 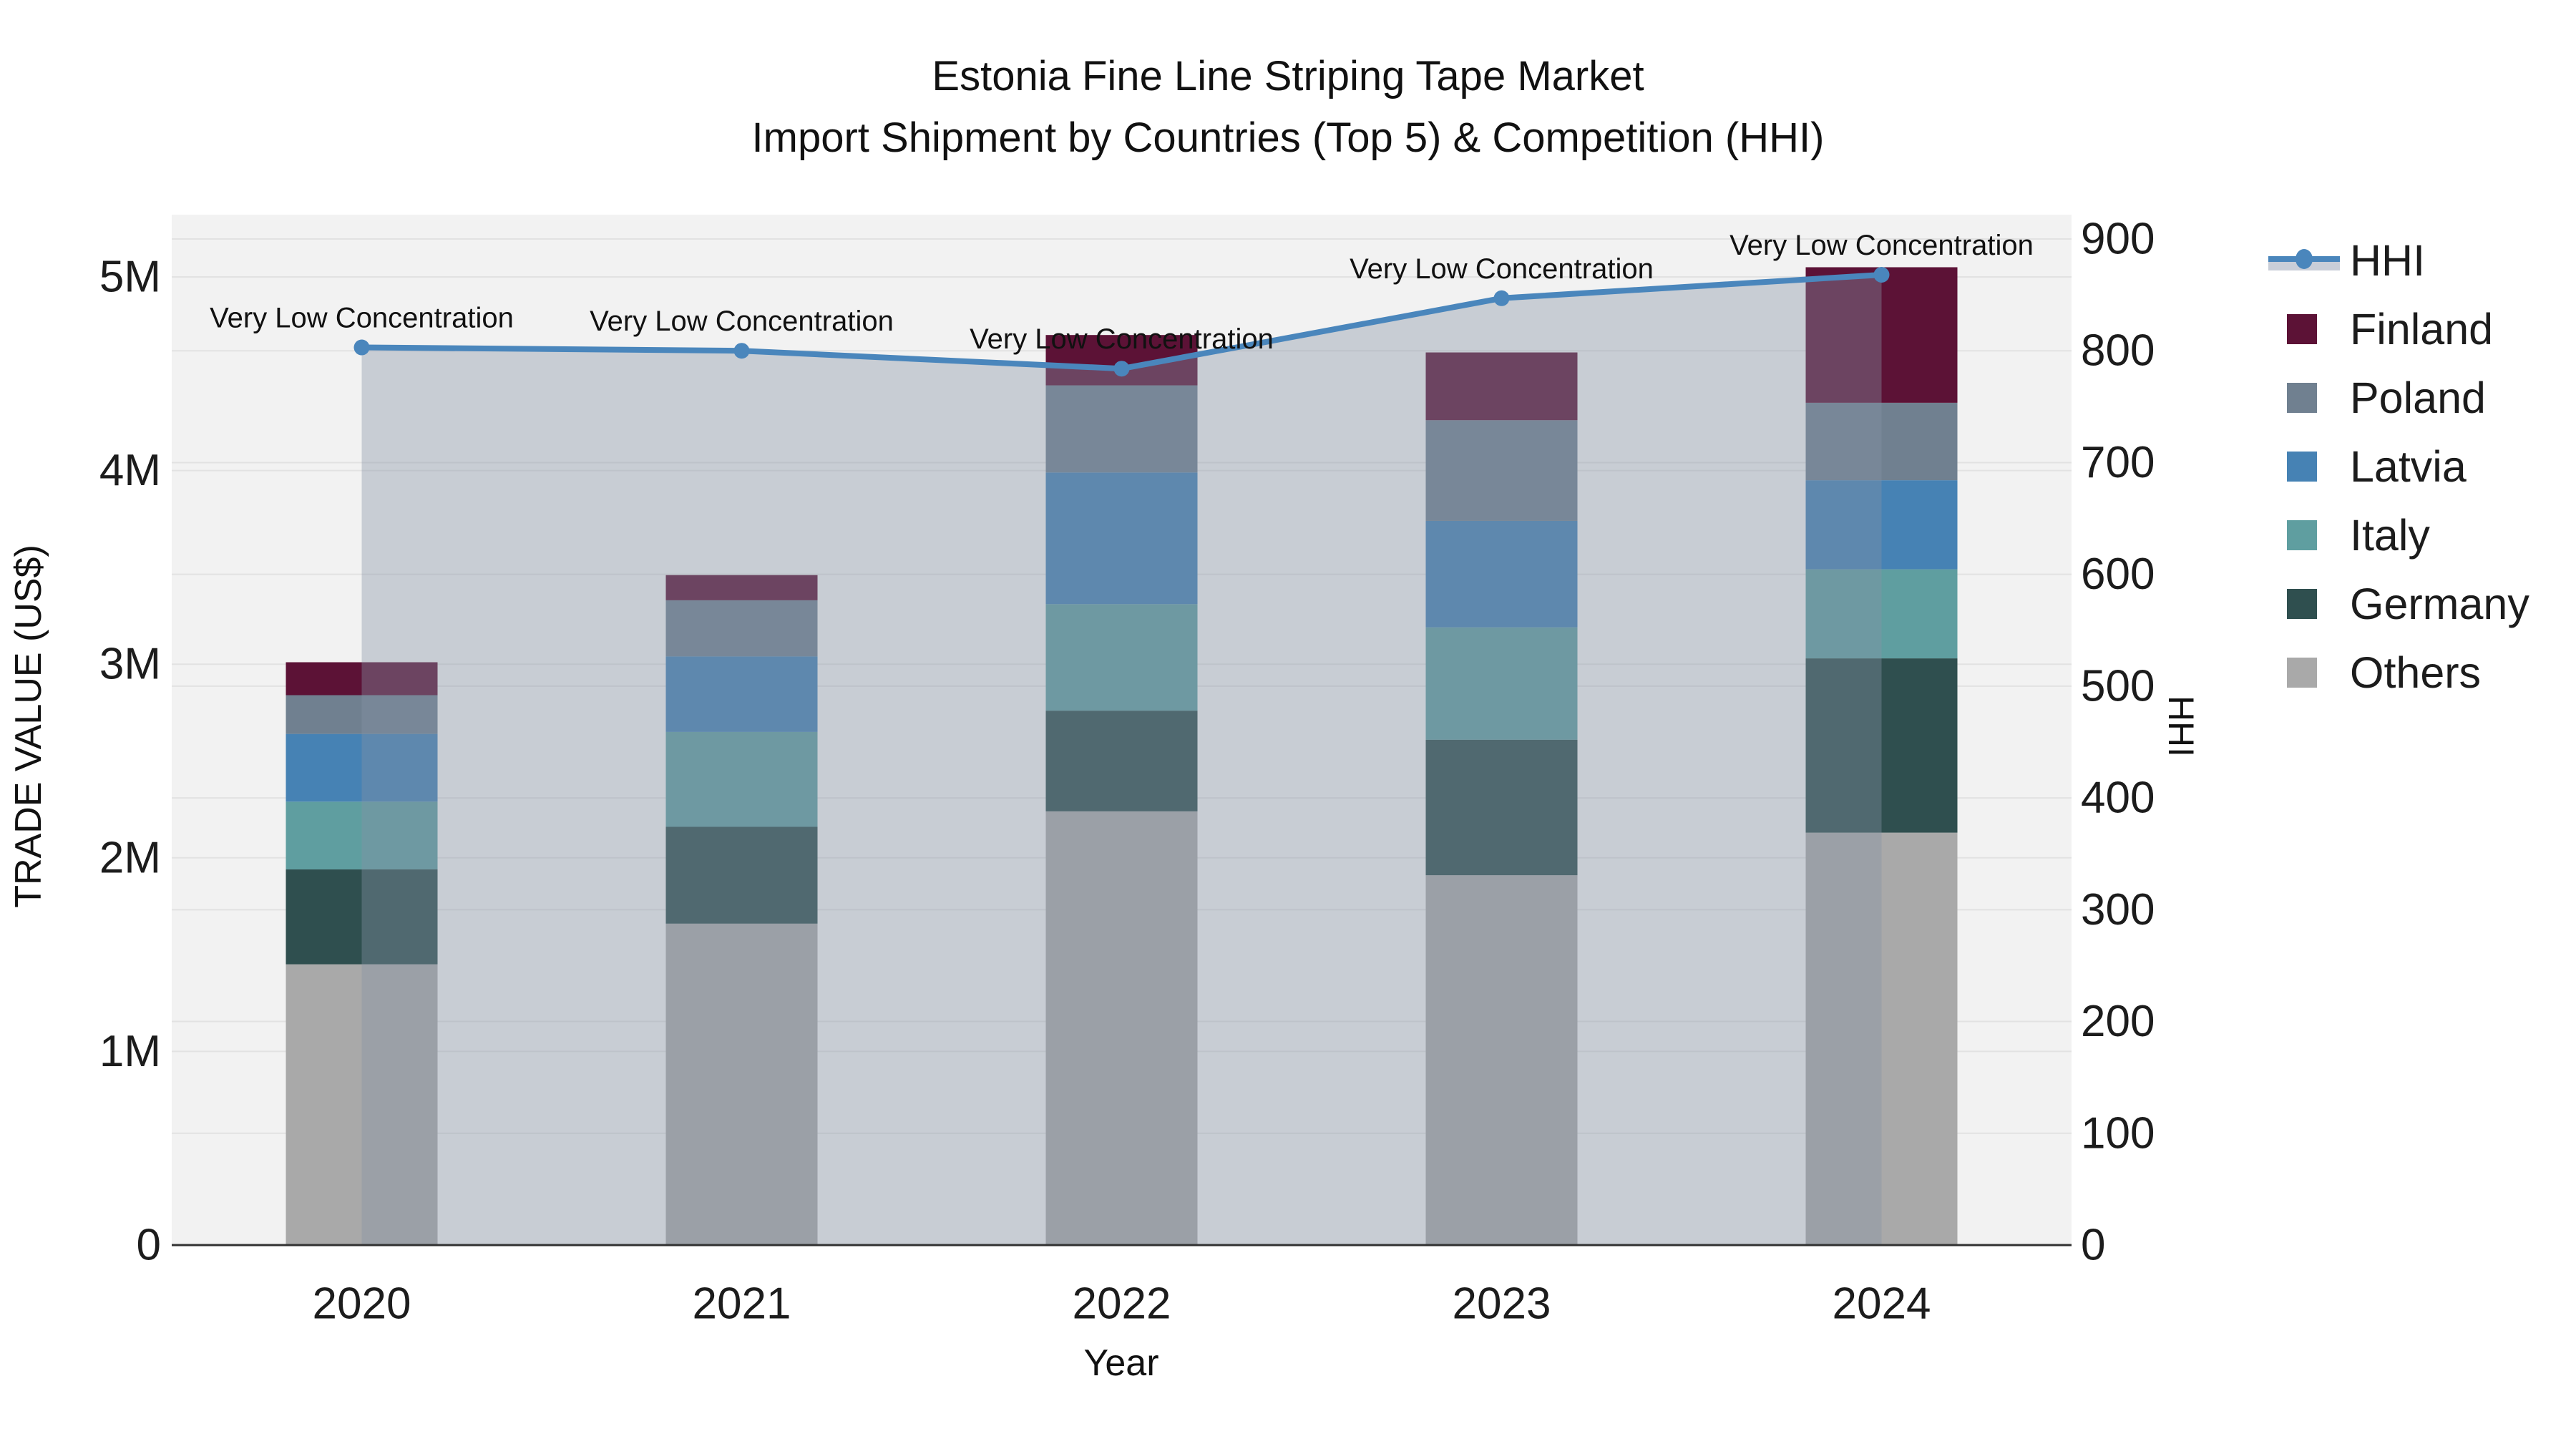 What do you see at coordinates (2118, 351) in the screenshot?
I see `right-tick-800: 800` at bounding box center [2118, 351].